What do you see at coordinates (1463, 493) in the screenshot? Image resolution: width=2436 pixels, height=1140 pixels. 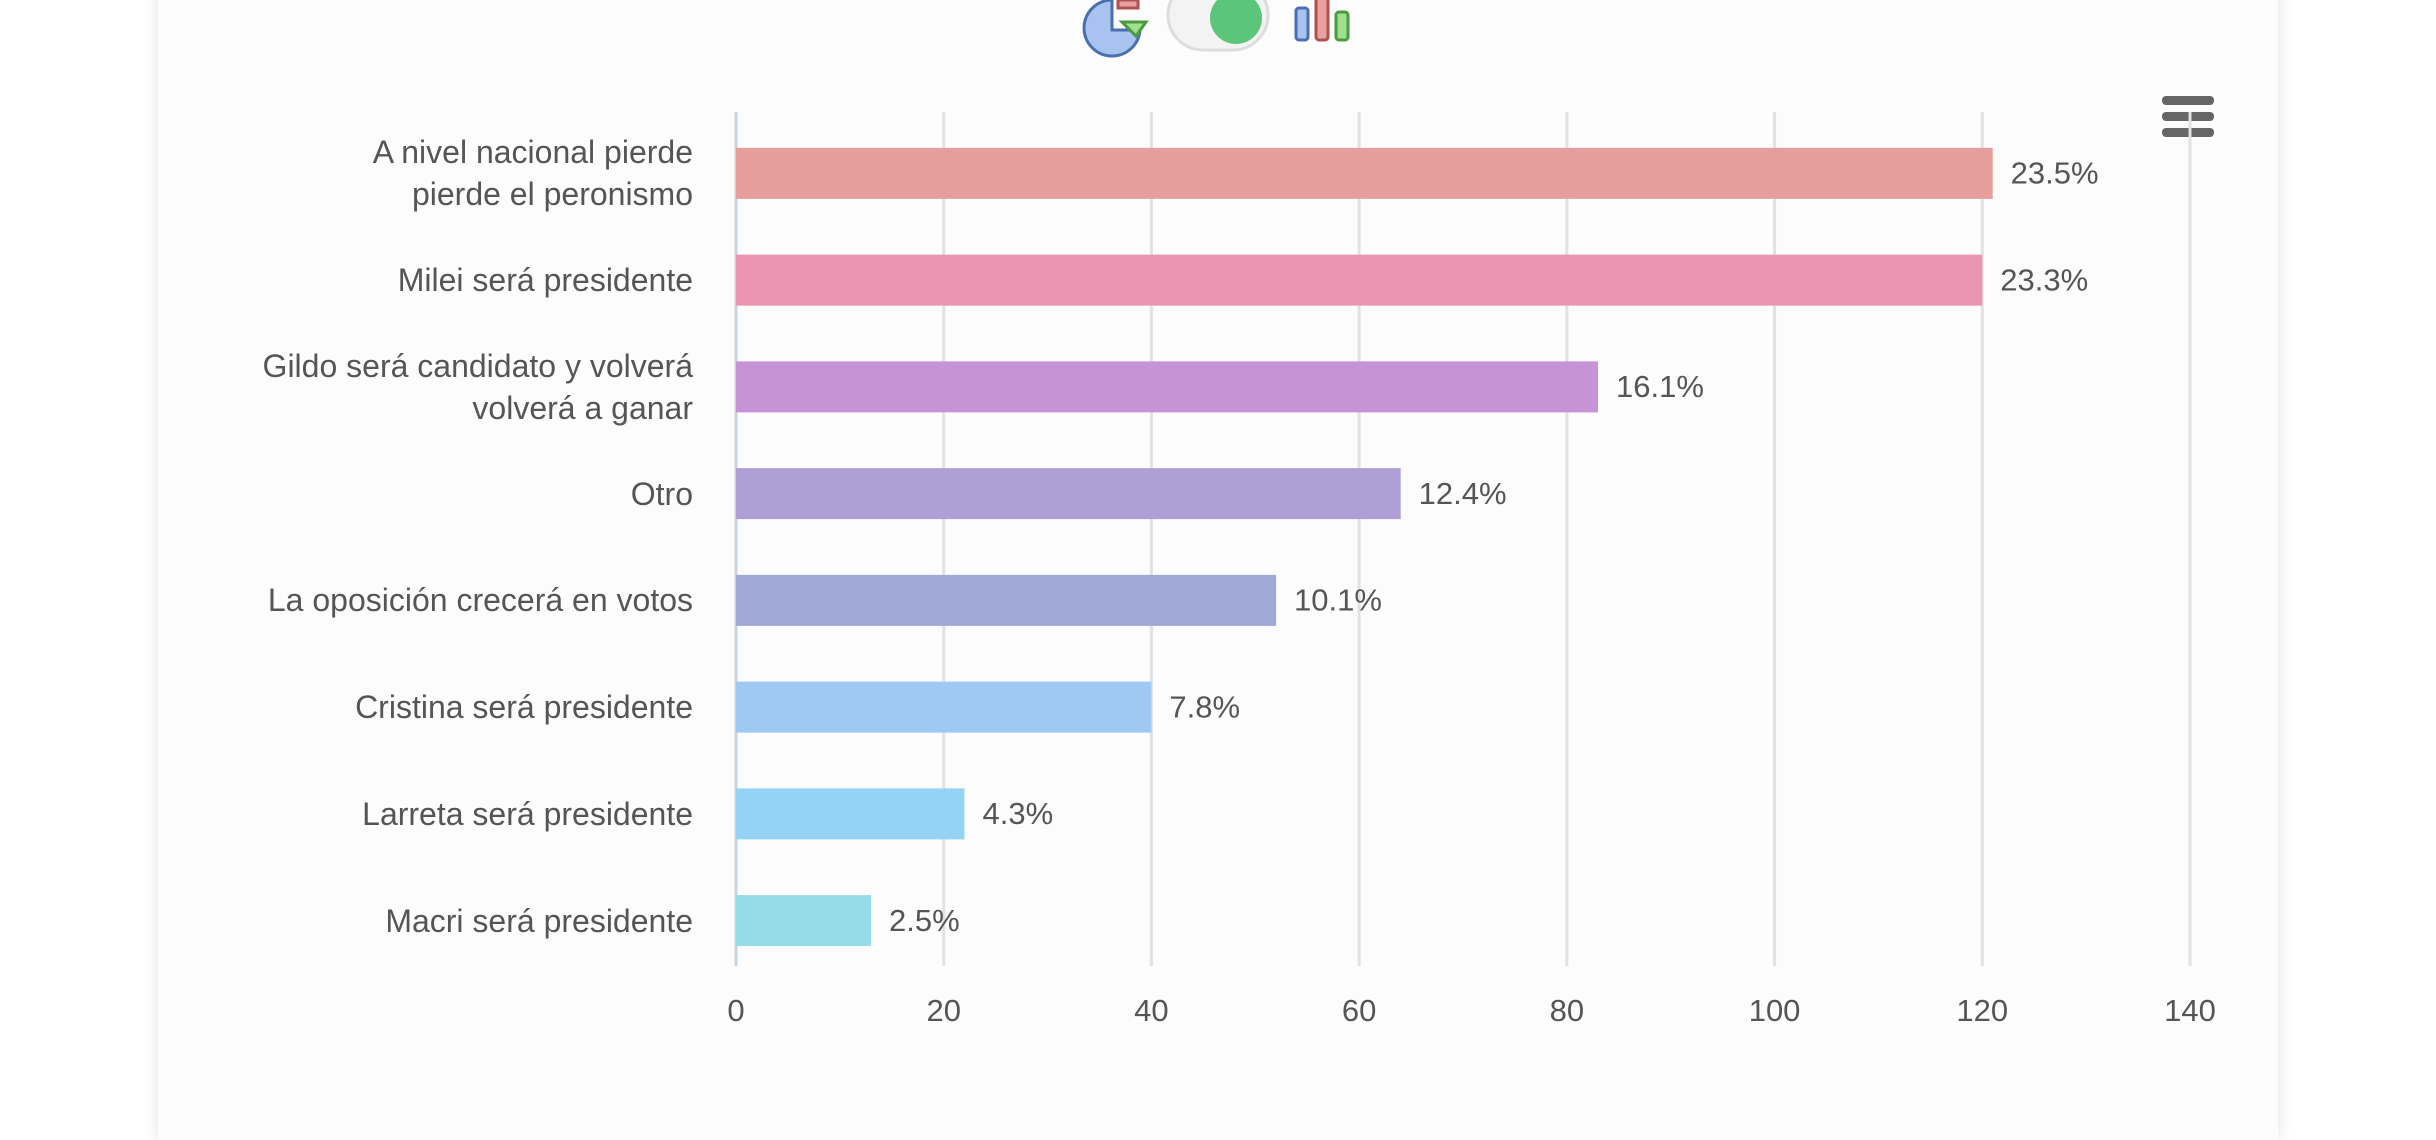 I see `data-label: 12.4%` at bounding box center [1463, 493].